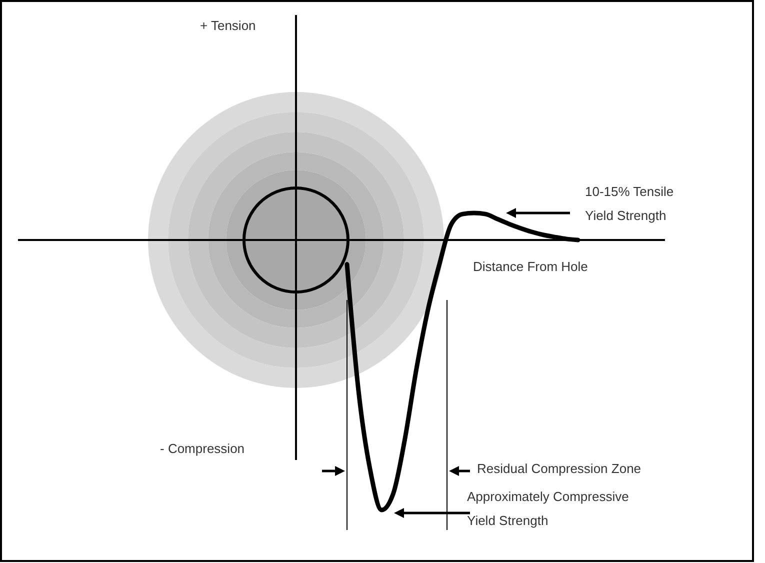  What do you see at coordinates (202, 448) in the screenshot?
I see `text: - Compression` at bounding box center [202, 448].